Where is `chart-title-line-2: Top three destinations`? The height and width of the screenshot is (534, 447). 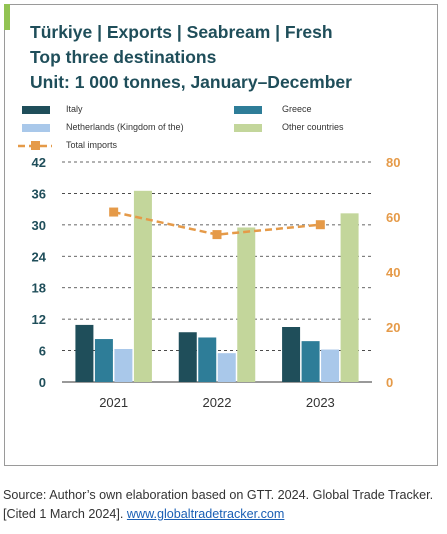 chart-title-line-2: Top three destinations is located at coordinates (123, 57).